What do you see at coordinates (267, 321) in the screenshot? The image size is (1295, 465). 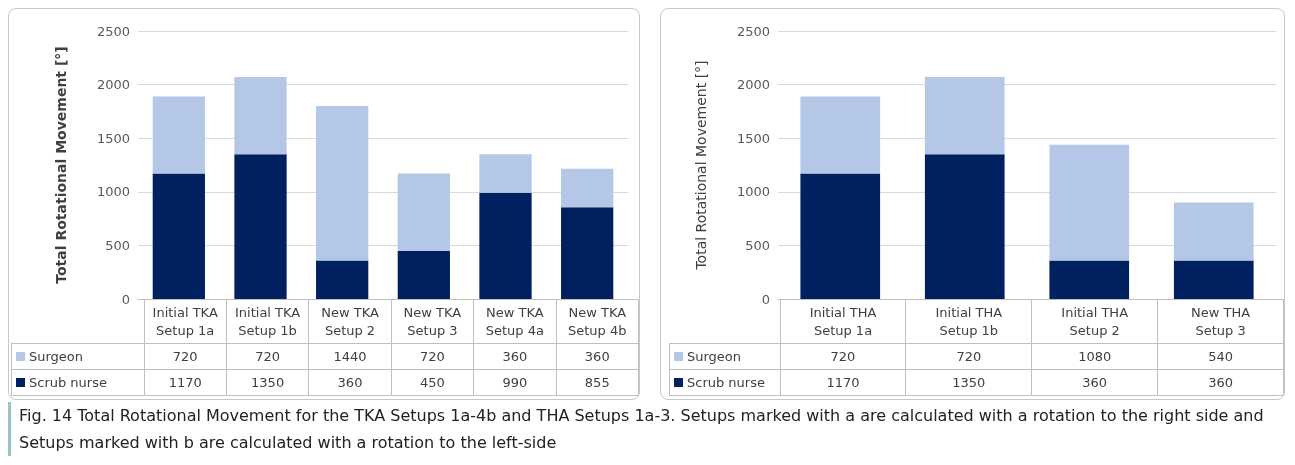 I see `x-tick-label: Initial TKA Setup 1b` at bounding box center [267, 321].